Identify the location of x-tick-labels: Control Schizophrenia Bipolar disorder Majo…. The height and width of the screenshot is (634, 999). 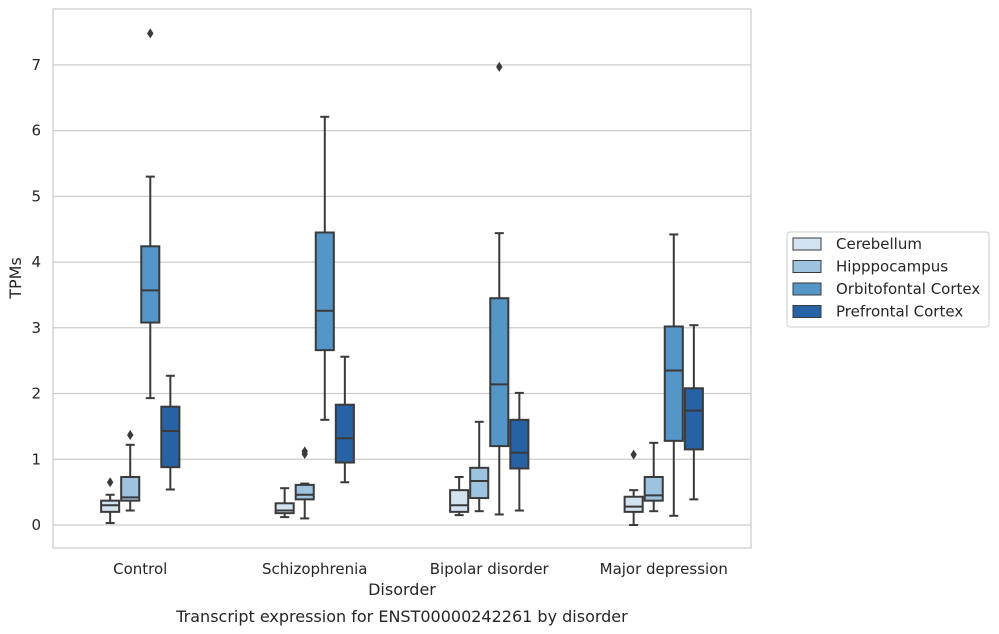
(420, 569).